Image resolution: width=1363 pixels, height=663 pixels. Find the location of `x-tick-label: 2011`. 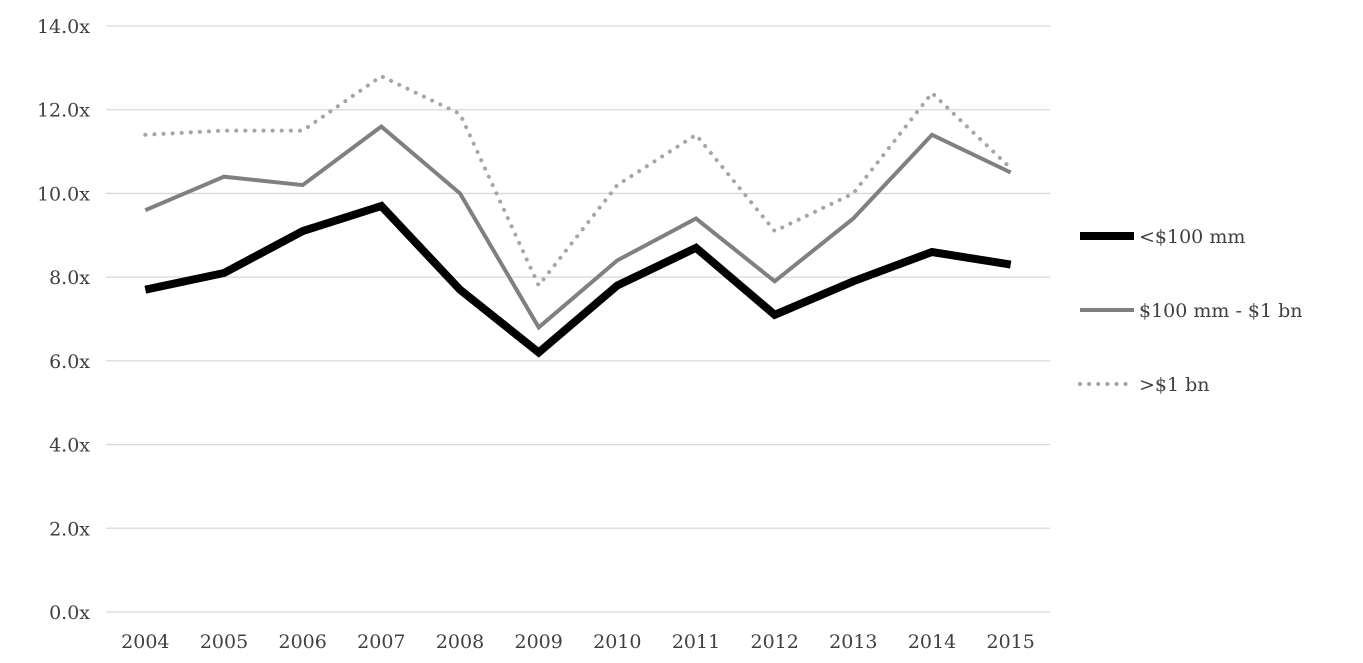

x-tick-label: 2011 is located at coordinates (696, 642).